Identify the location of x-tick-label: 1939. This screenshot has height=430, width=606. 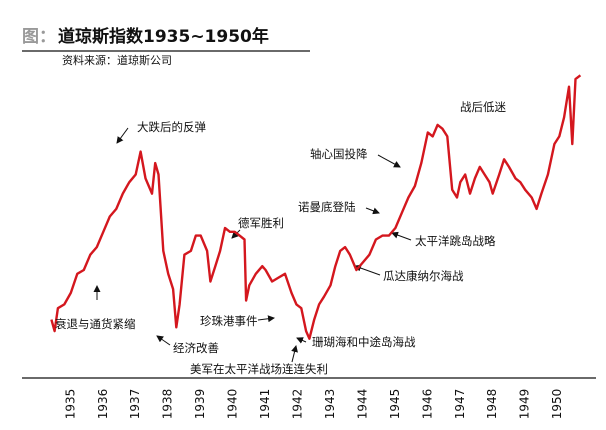
(200, 404).